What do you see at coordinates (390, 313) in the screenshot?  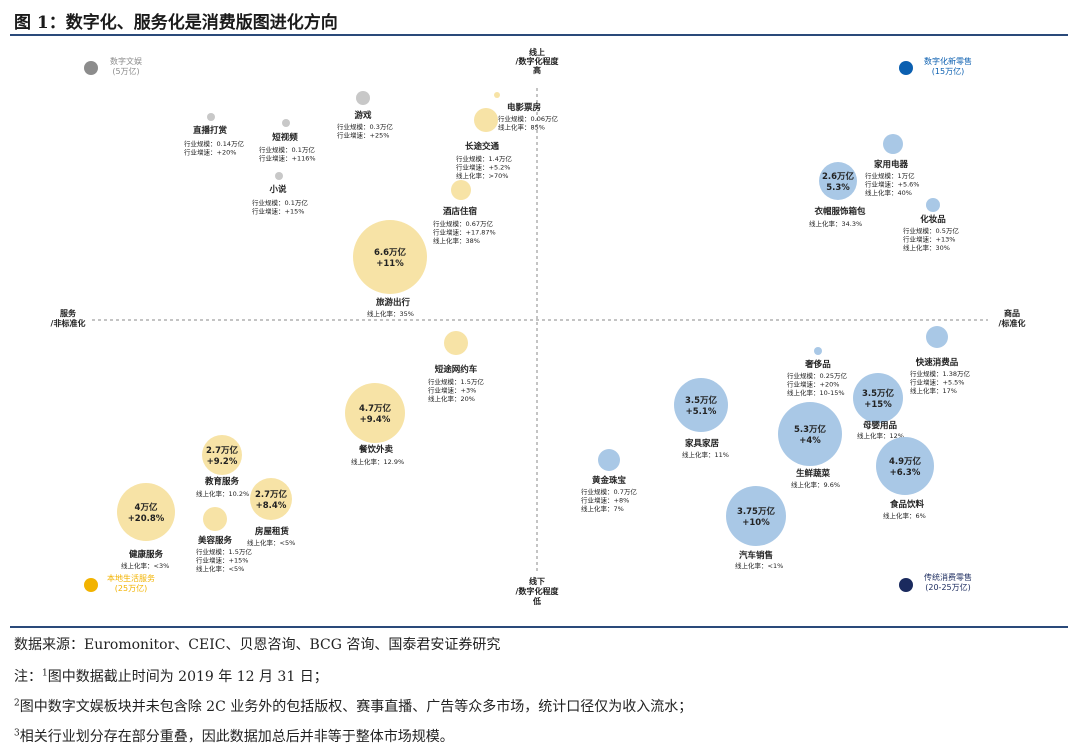 I see `bubble-detail-text: 线上化率：35%` at bounding box center [390, 313].